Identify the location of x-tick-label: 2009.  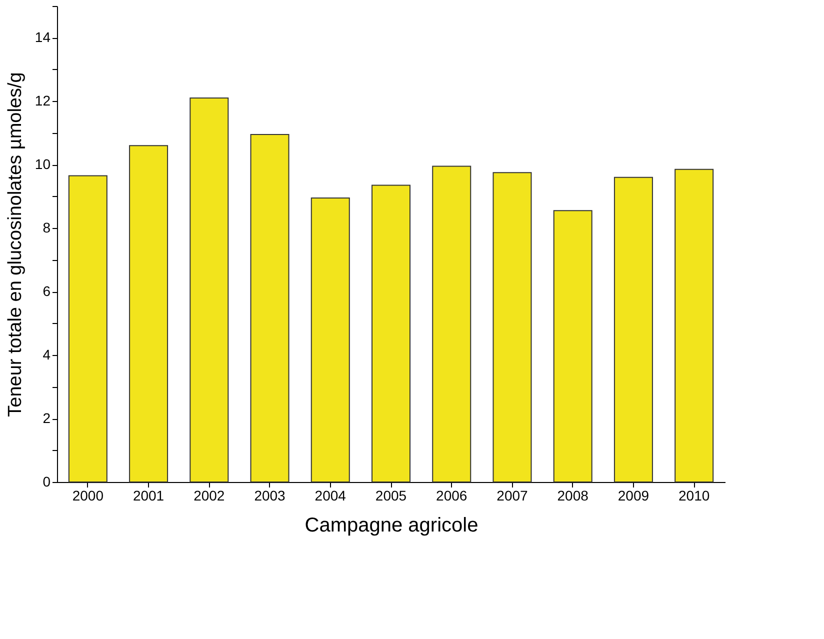
(634, 496).